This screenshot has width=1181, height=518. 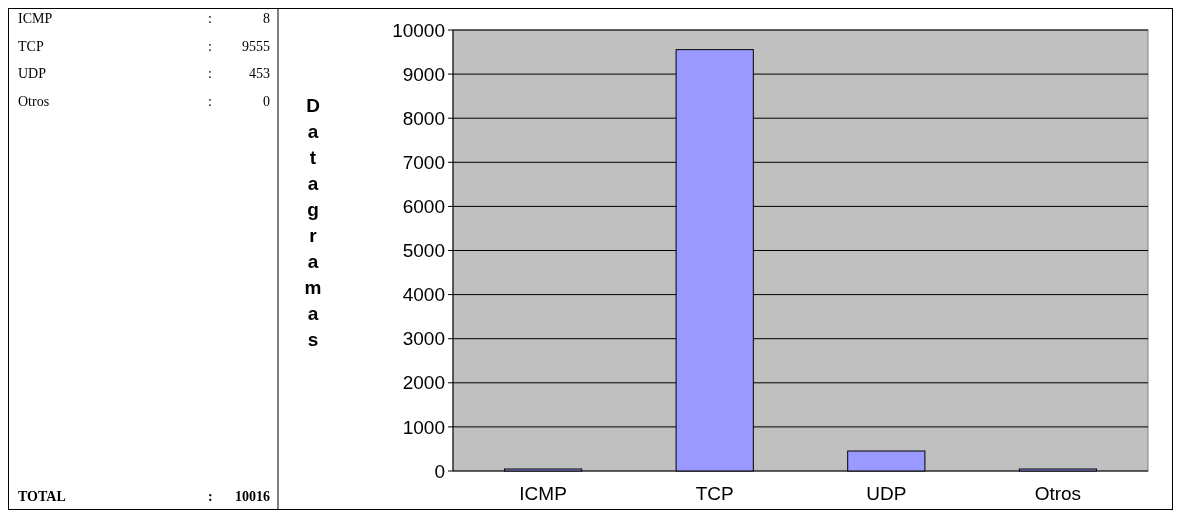 I want to click on y-tick-label: 7000, so click(x=423, y=162).